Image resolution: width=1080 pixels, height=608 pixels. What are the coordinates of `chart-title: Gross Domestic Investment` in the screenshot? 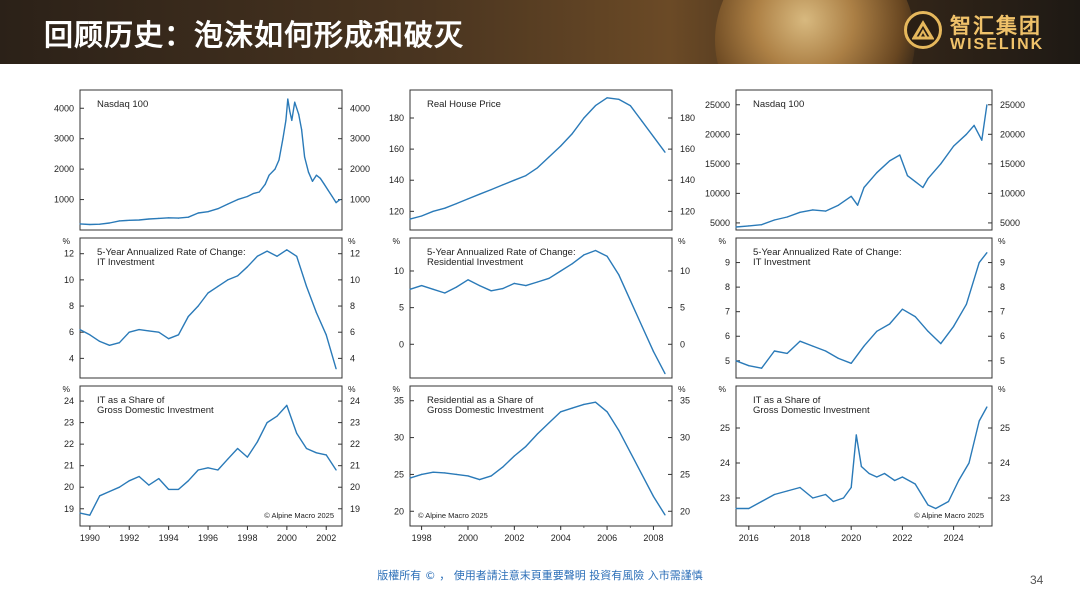 It's located at (811, 410).